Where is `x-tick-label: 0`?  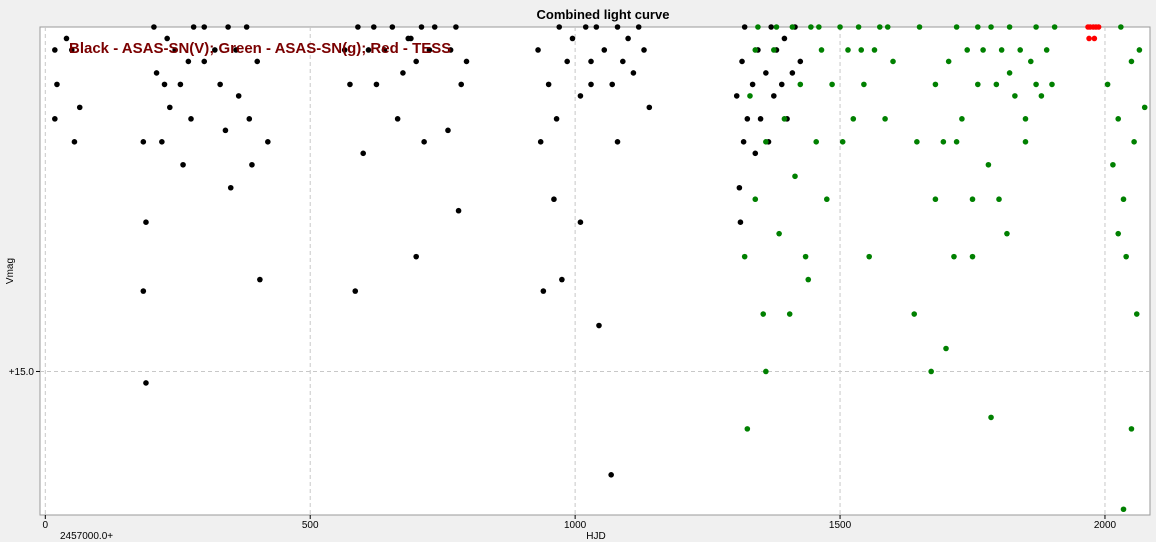
x-tick-label: 0 is located at coordinates (46, 525).